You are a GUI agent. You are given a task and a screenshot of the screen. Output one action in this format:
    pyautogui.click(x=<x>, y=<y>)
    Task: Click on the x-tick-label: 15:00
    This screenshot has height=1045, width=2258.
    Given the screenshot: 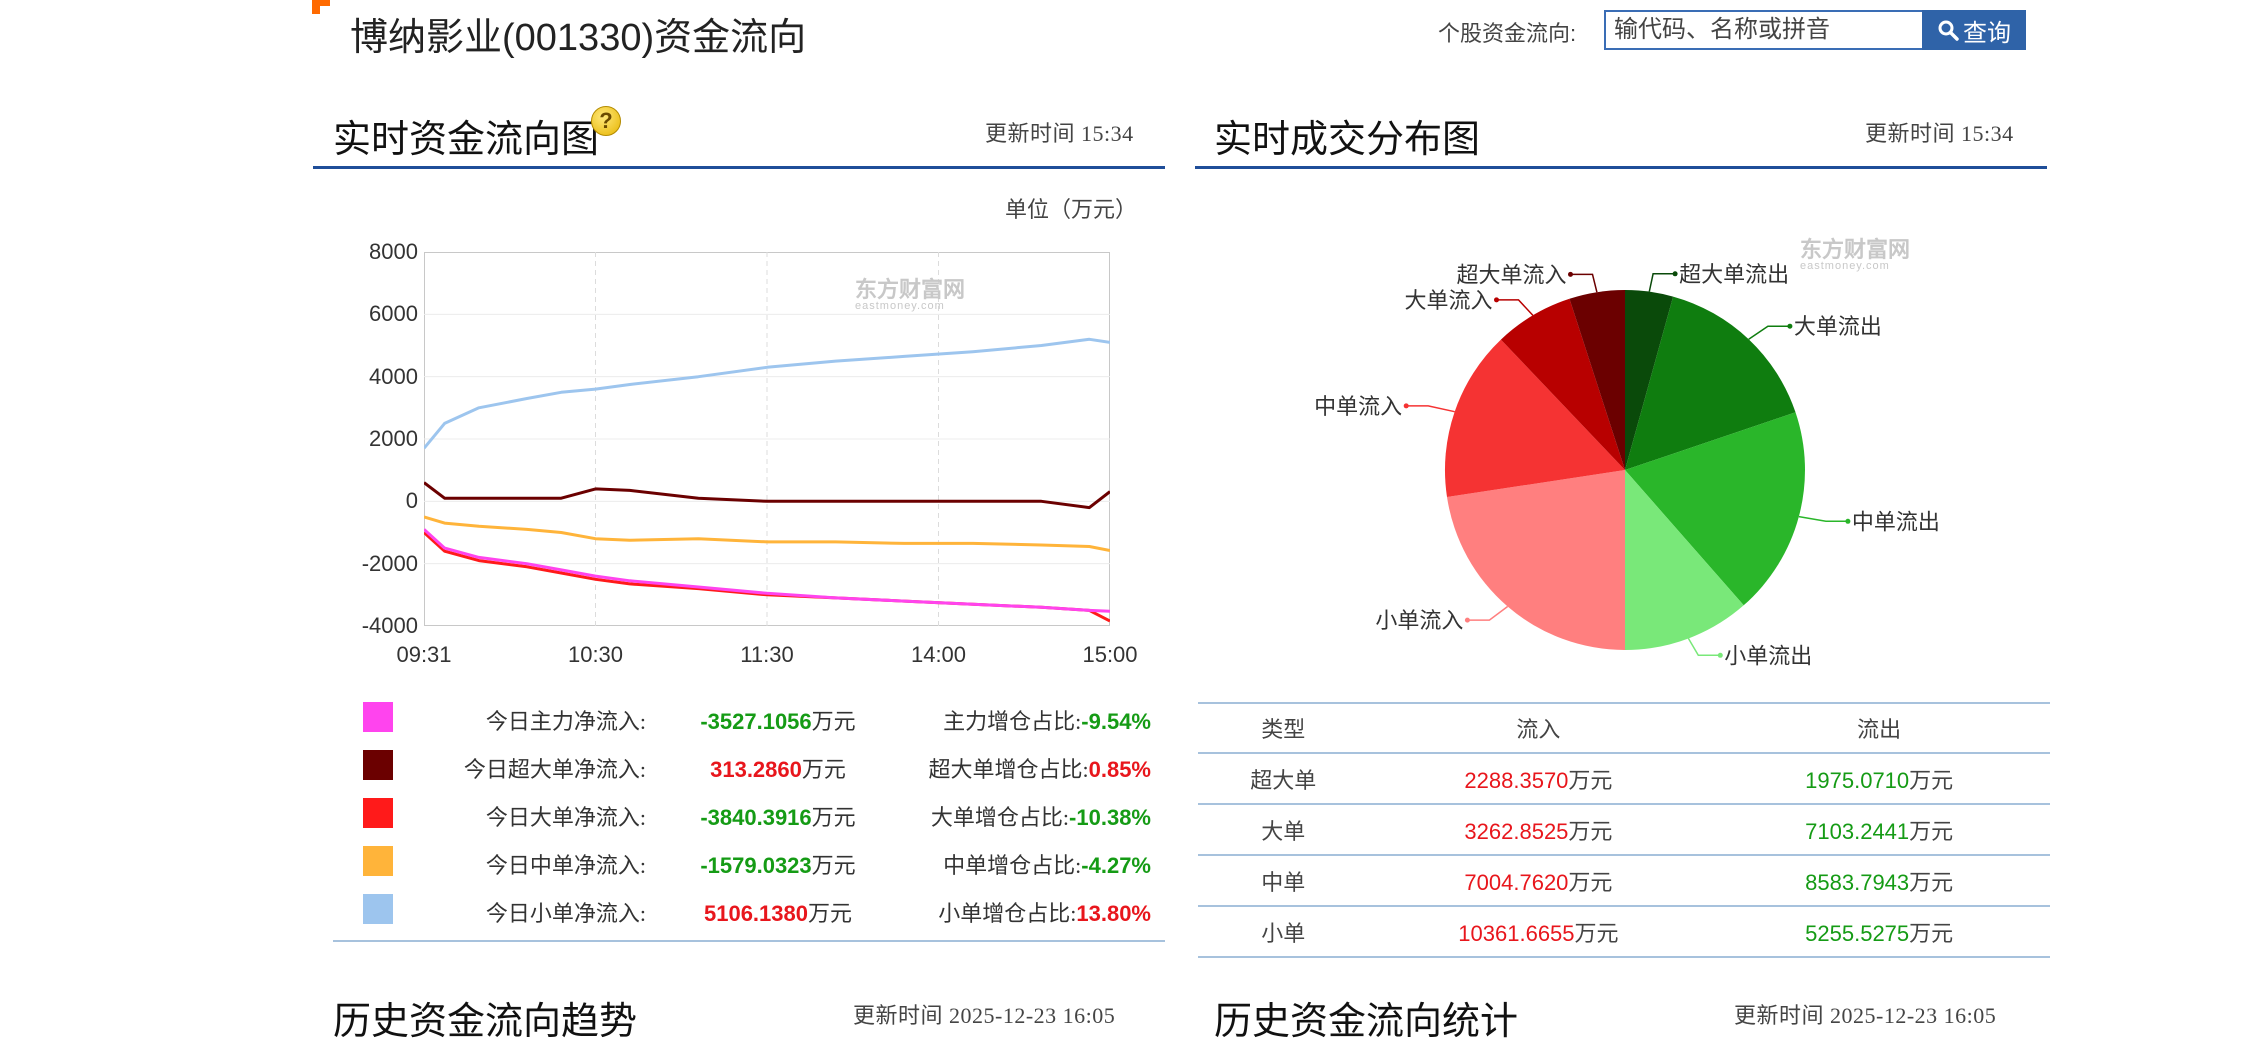 What is the action you would take?
    pyautogui.click(x=1110, y=654)
    